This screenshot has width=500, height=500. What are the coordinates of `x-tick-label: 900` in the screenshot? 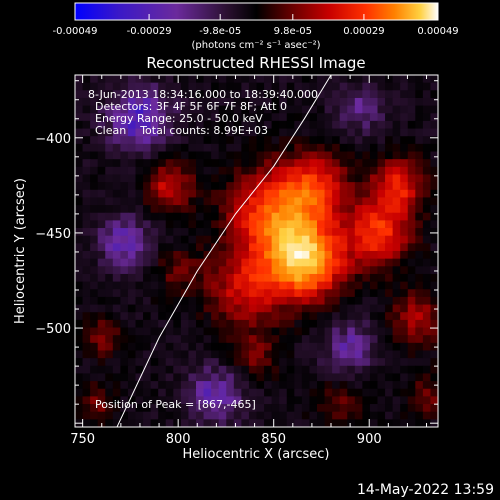 It's located at (369, 439).